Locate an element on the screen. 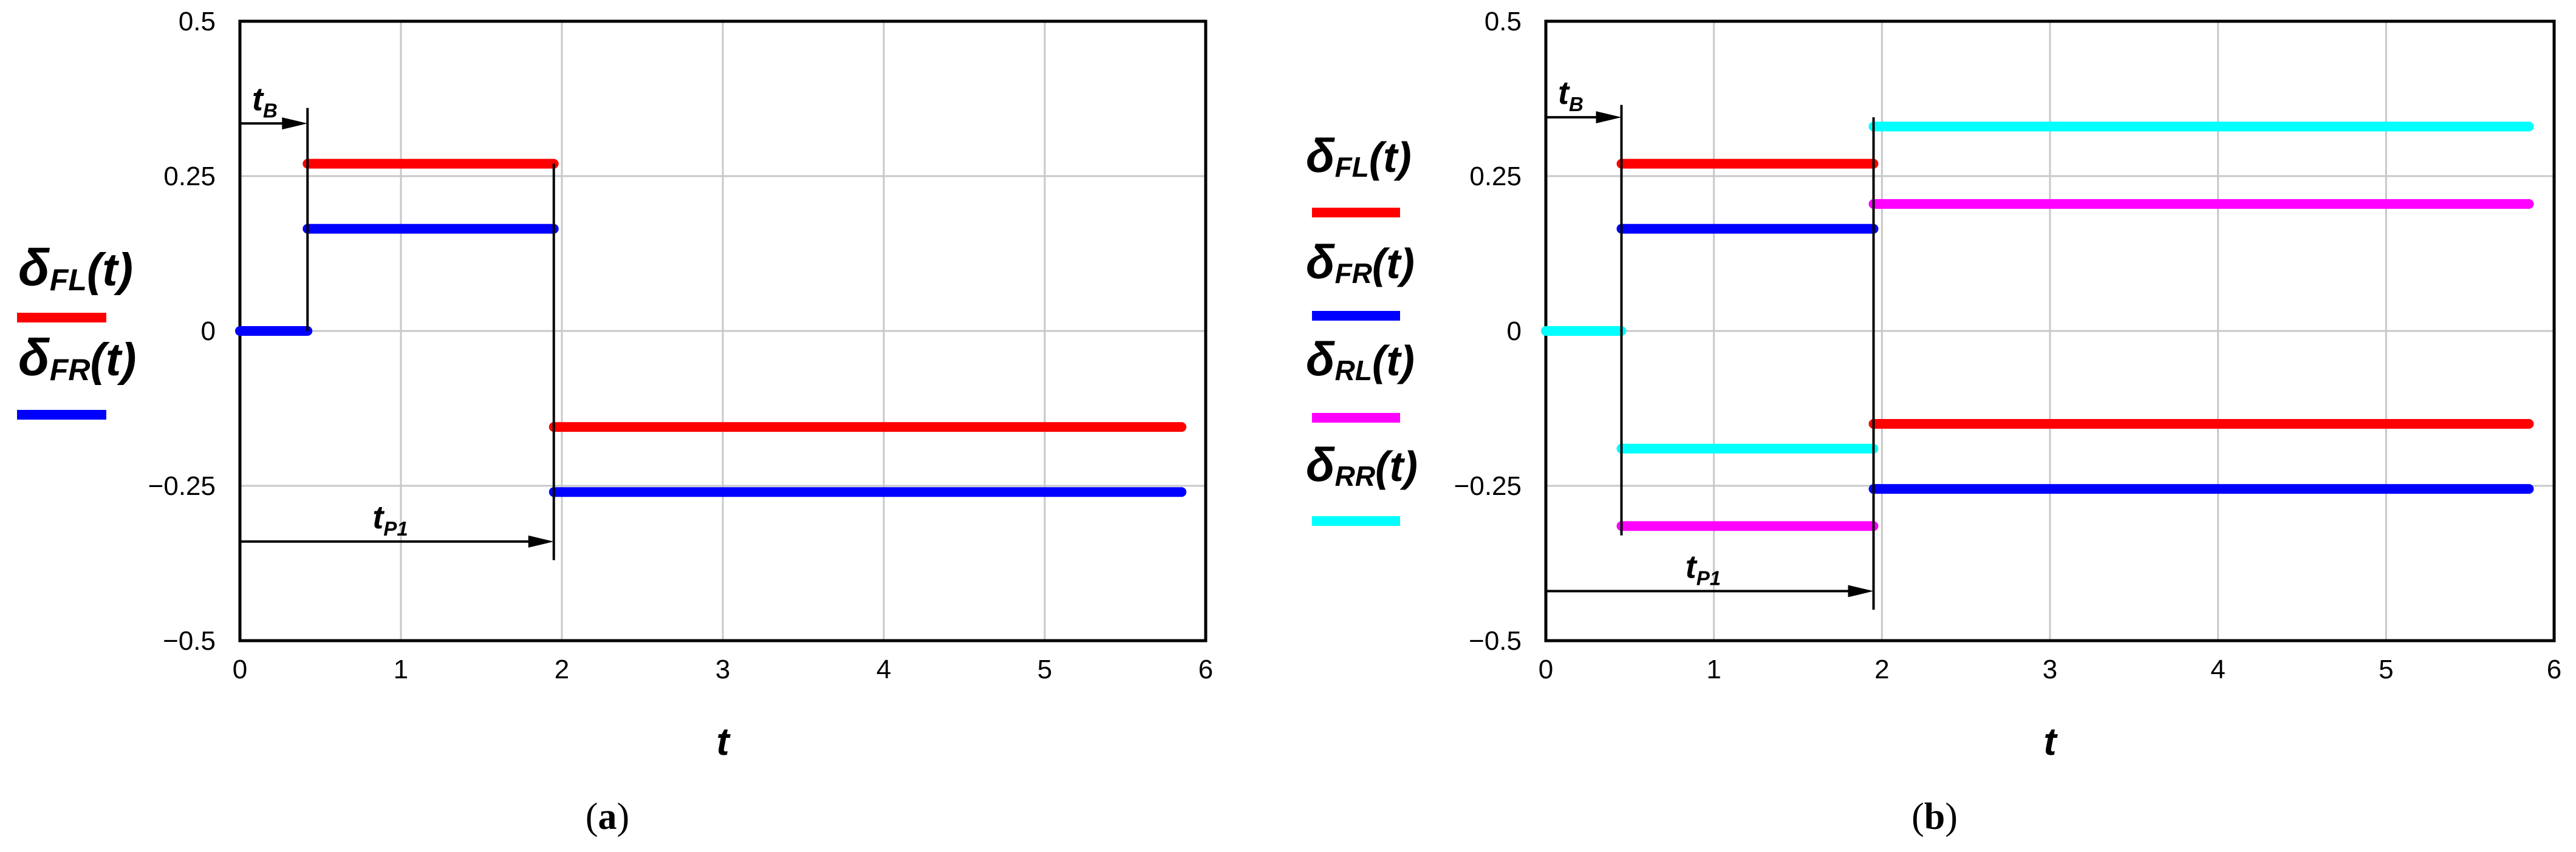 The height and width of the screenshot is (852, 2576). series-rl is located at coordinates (2075, 365).